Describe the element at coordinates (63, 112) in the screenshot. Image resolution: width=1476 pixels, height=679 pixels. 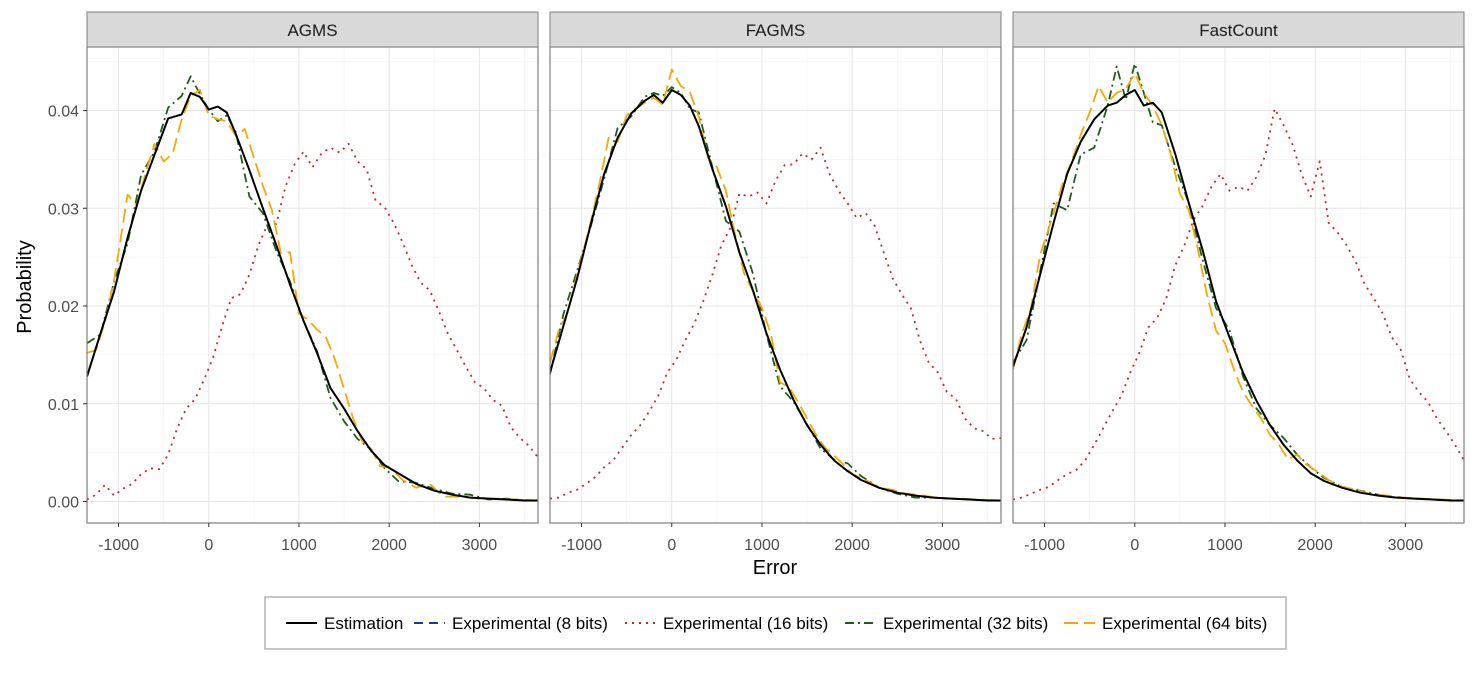
I see `y-tick-label: 0.04` at that location.